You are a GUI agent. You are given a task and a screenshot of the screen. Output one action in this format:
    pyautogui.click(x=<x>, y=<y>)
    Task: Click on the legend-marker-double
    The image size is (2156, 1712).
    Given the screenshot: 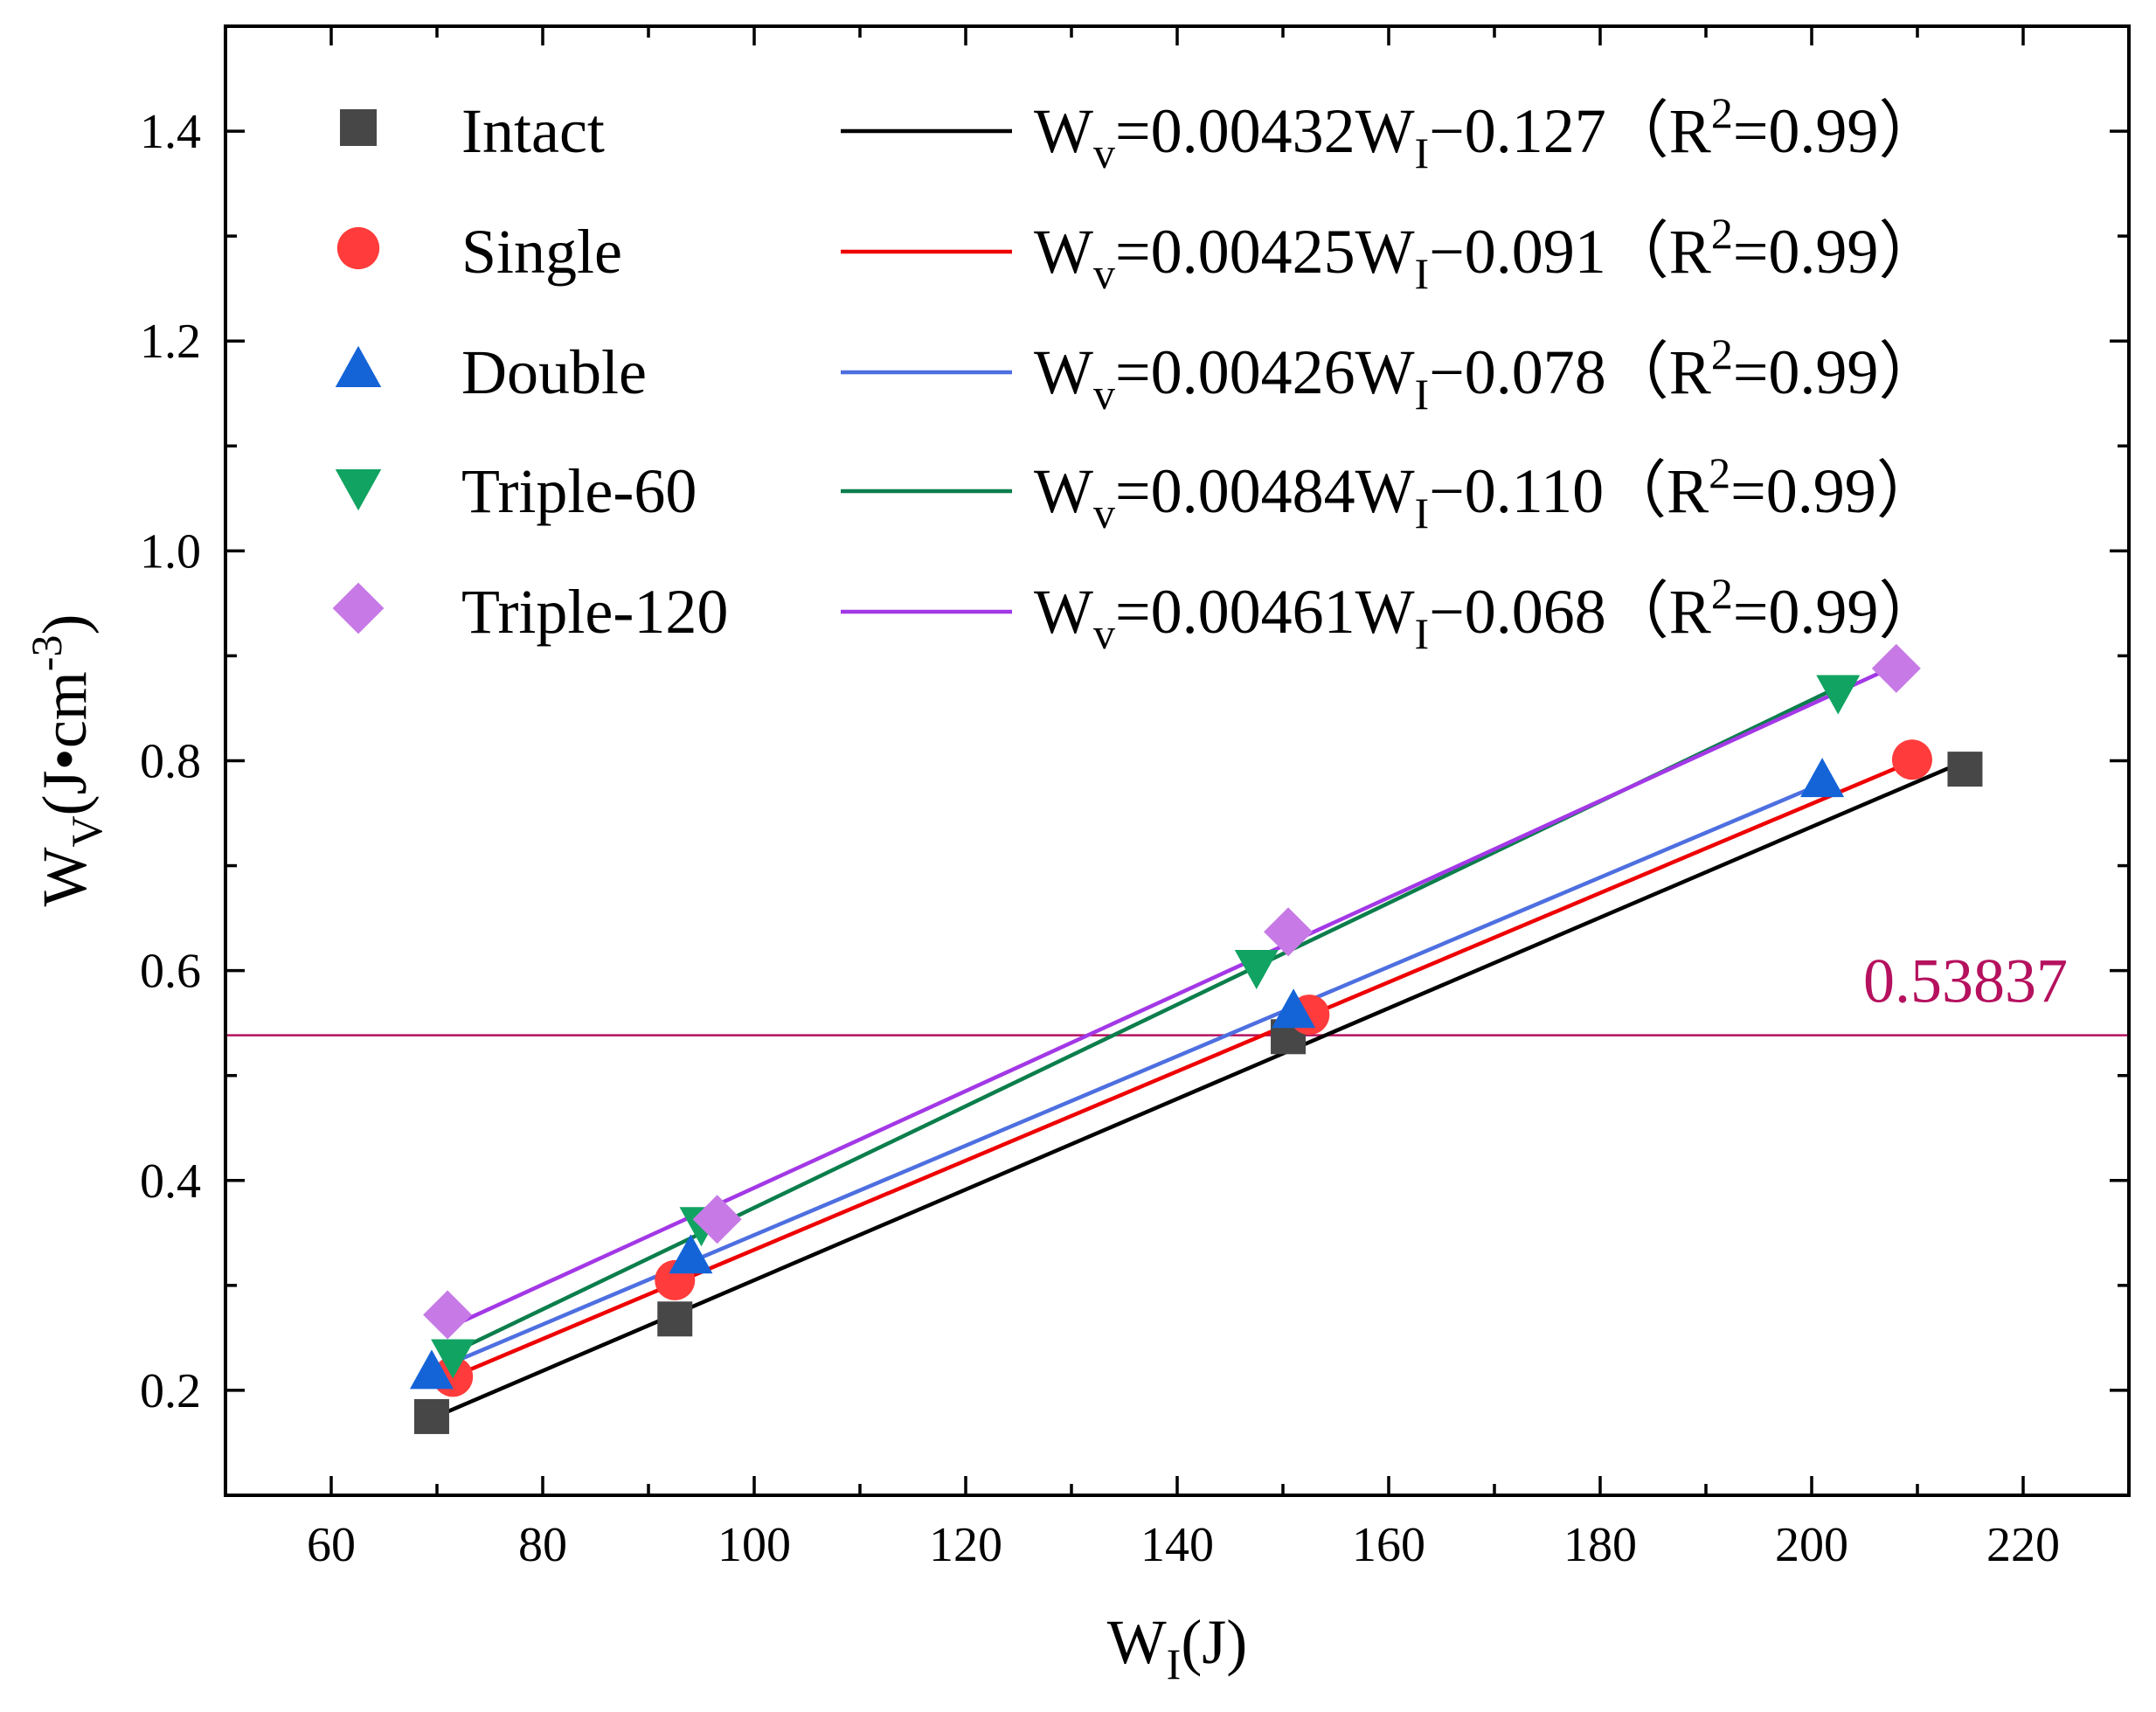 What is the action you would take?
    pyautogui.click(x=358, y=366)
    